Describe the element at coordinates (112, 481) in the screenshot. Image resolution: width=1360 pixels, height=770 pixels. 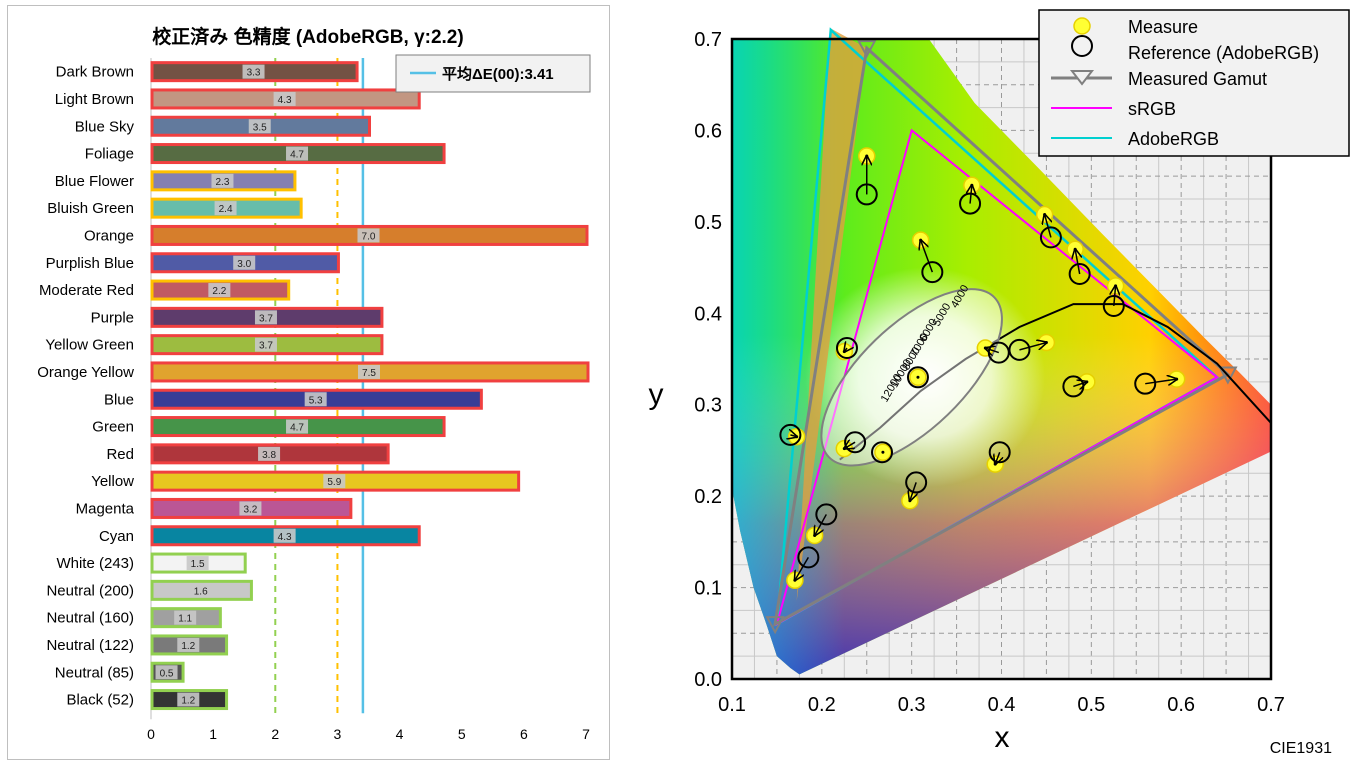
I see `bar-category-label: Yellow` at that location.